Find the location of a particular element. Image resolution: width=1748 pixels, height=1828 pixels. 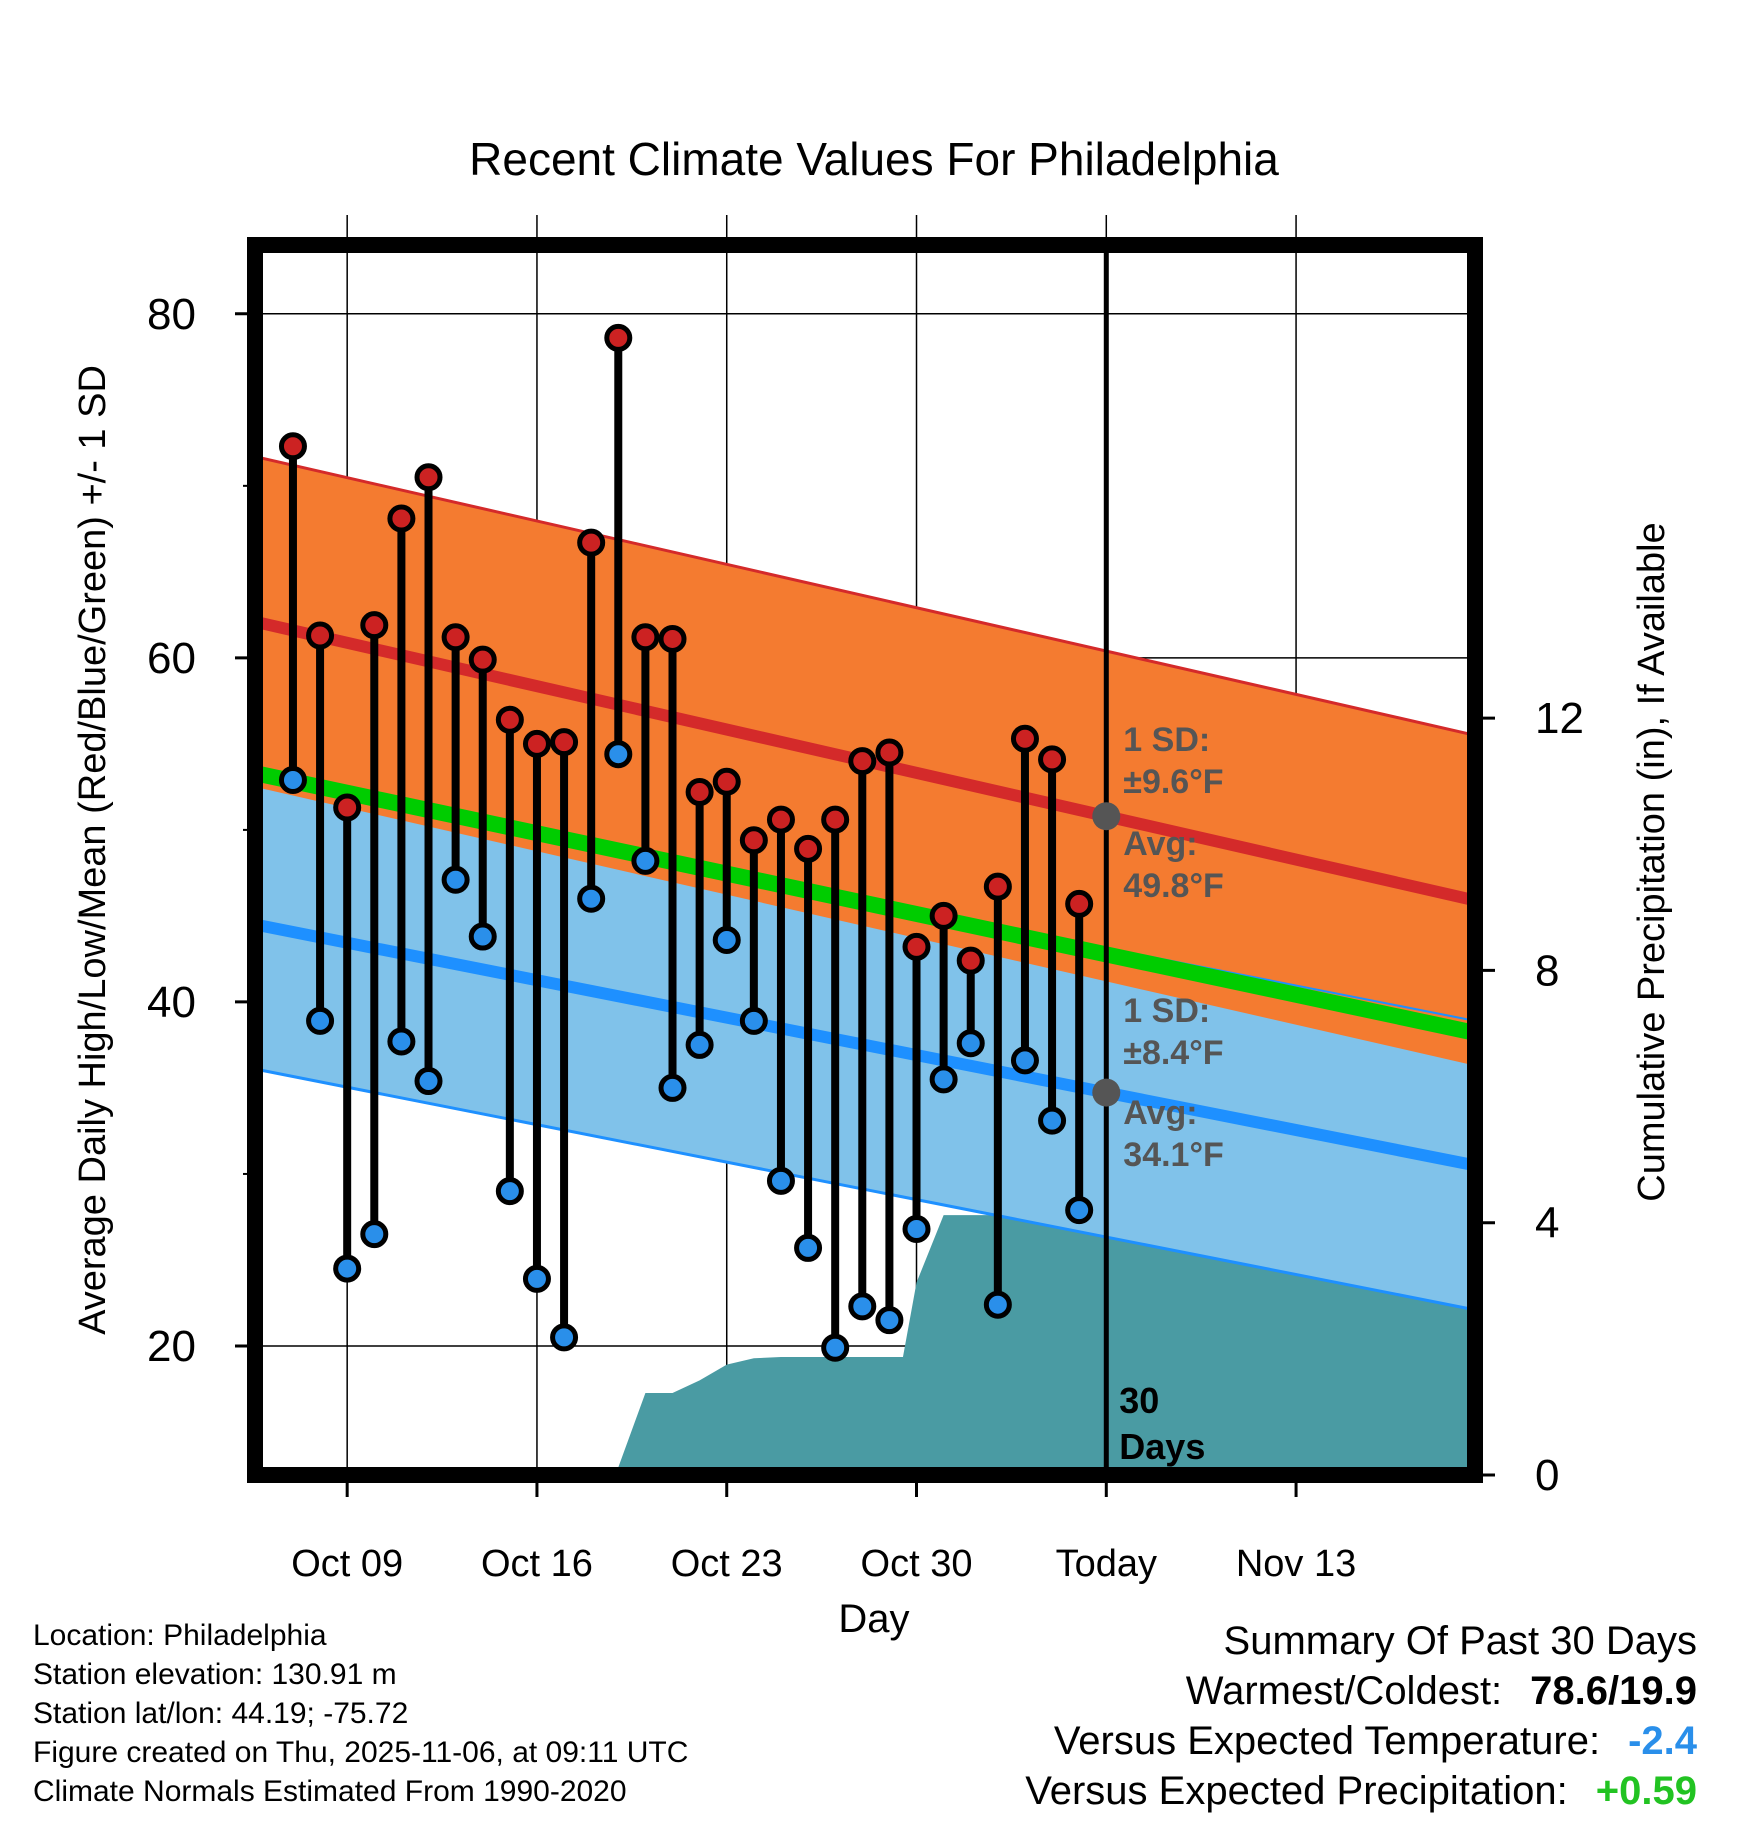

y-tick-label: 80 is located at coordinates (171, 314).